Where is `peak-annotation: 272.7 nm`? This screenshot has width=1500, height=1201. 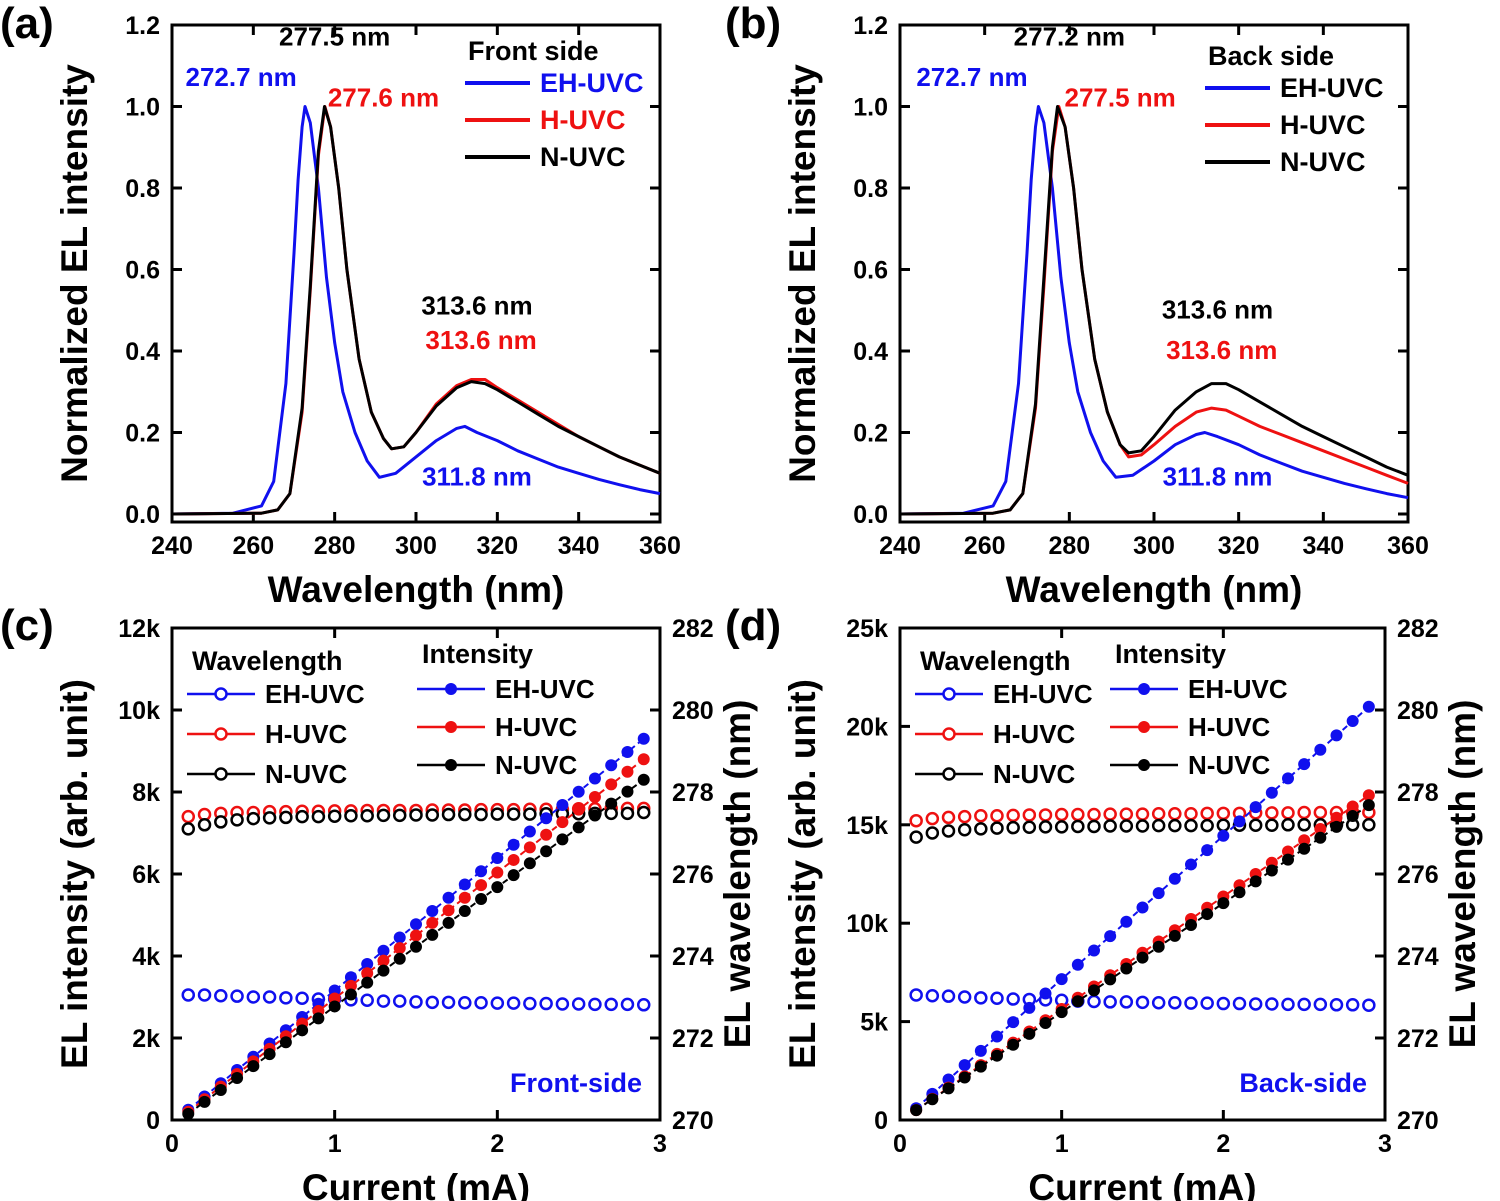
peak-annotation: 272.7 nm is located at coordinates (240, 77).